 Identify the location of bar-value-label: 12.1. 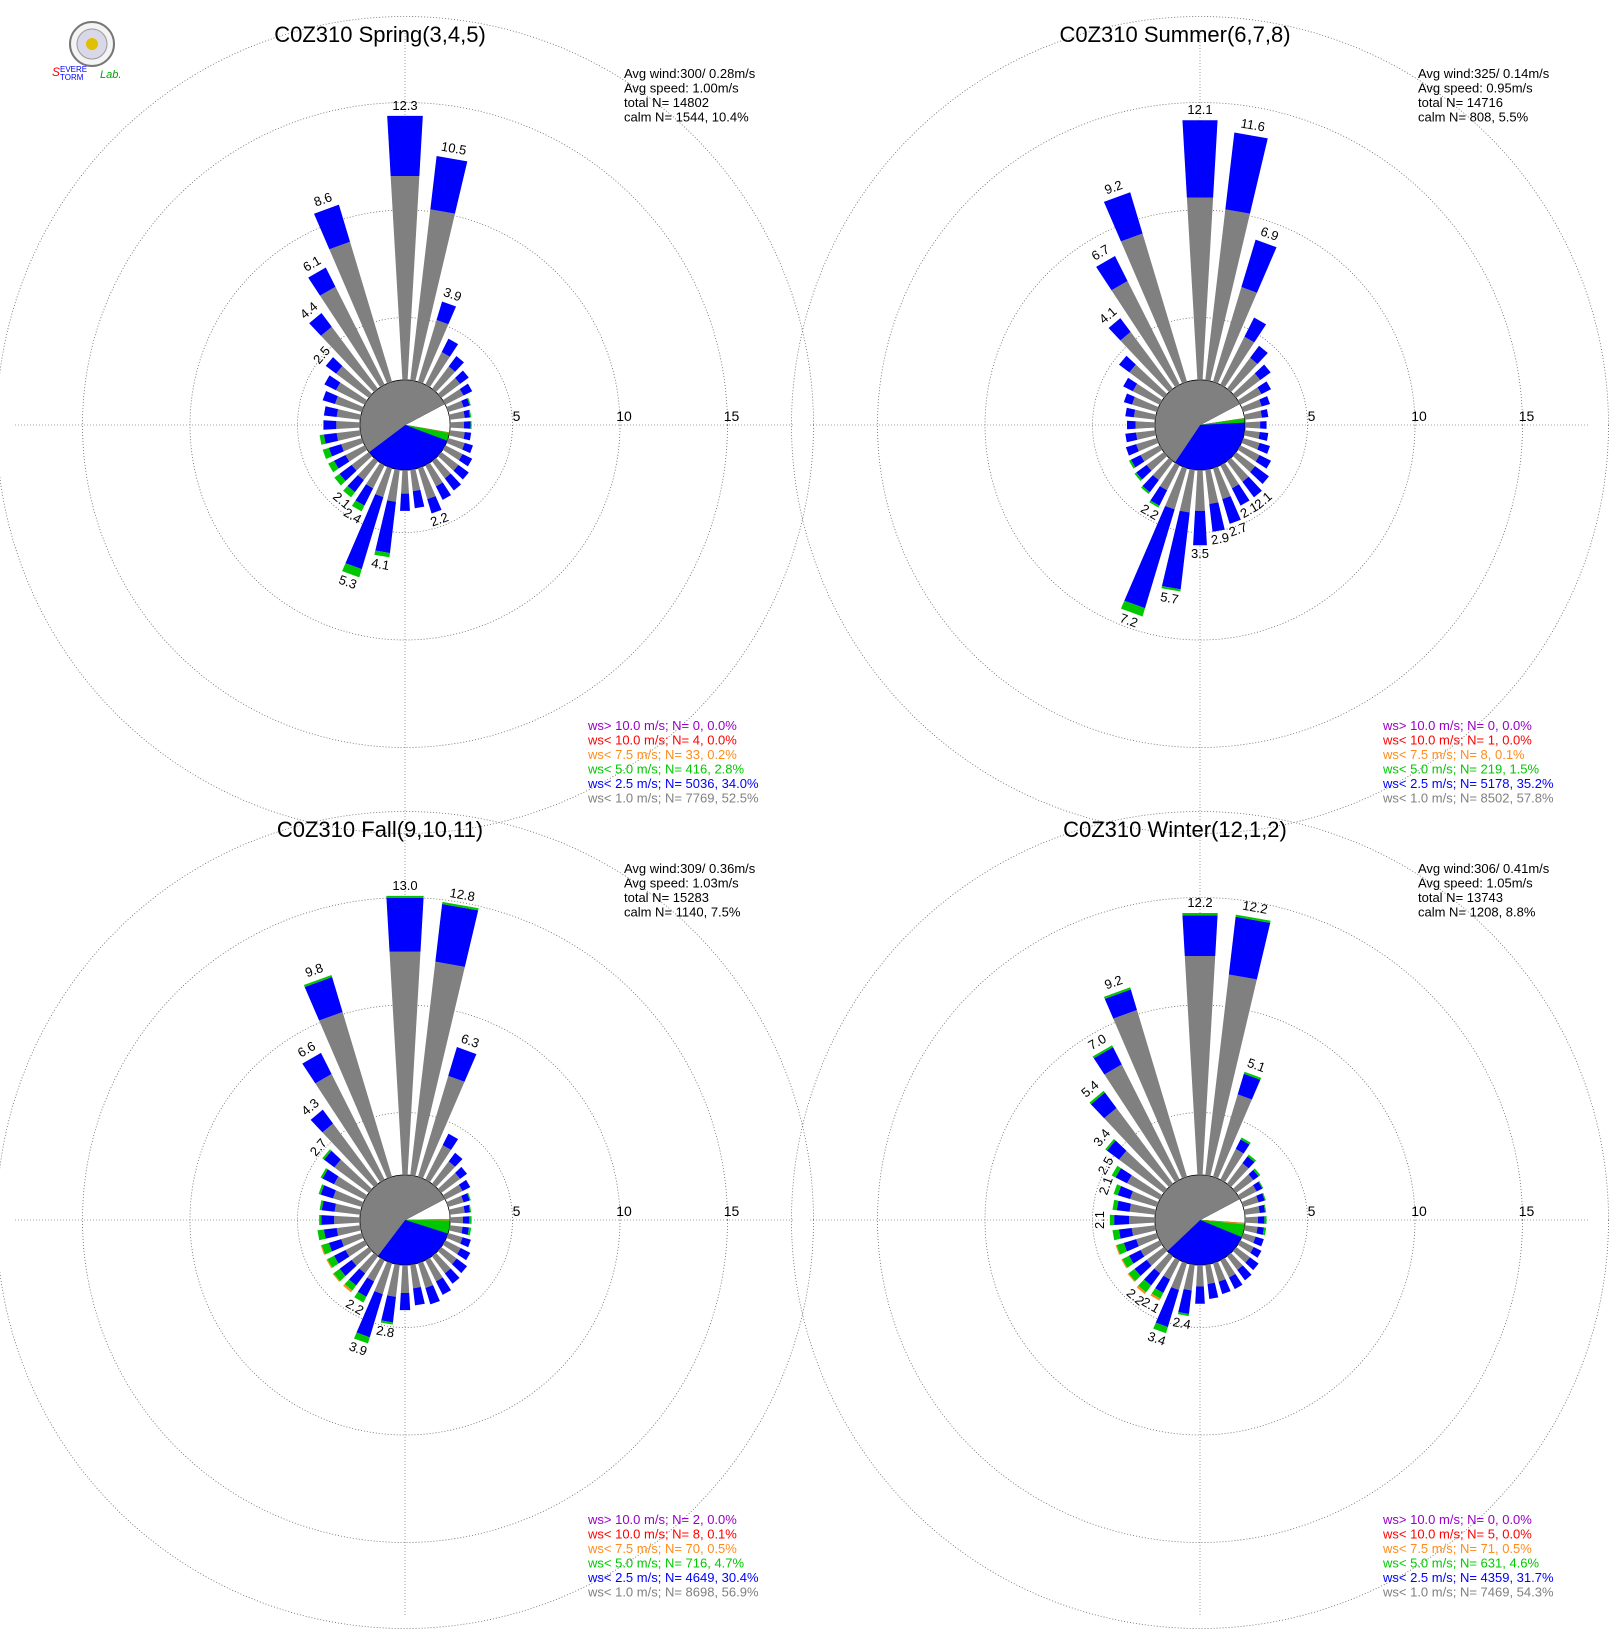
(1199, 109).